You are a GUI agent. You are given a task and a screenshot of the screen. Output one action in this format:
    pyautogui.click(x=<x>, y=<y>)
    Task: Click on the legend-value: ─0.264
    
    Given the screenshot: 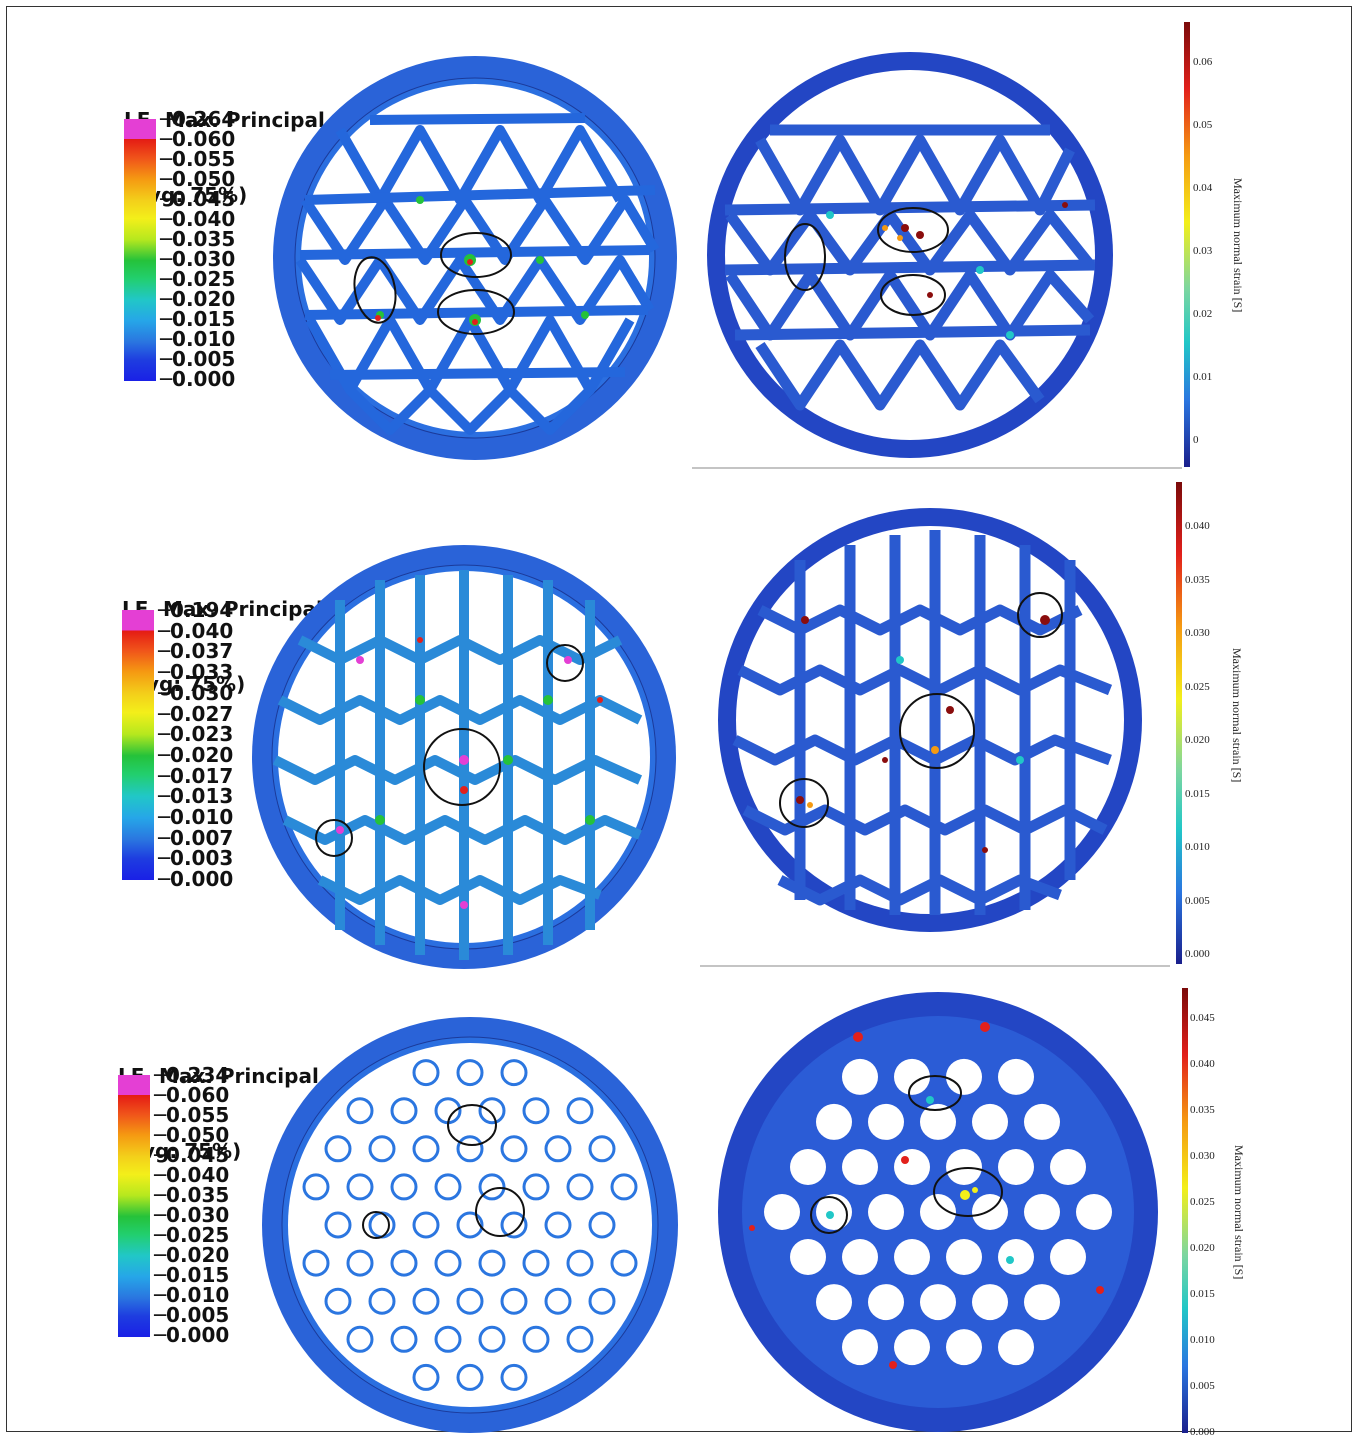 What is the action you would take?
    pyautogui.click(x=198, y=119)
    